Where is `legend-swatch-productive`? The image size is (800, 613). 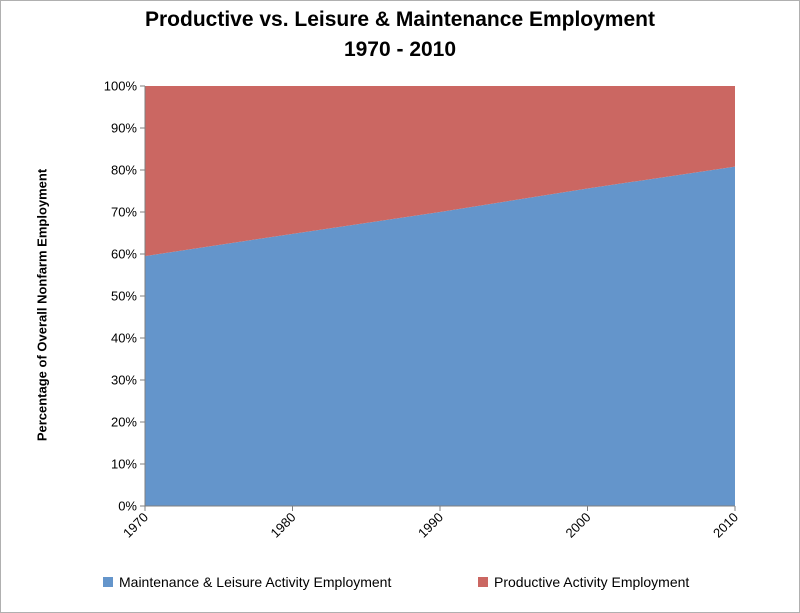
legend-swatch-productive is located at coordinates (483, 582).